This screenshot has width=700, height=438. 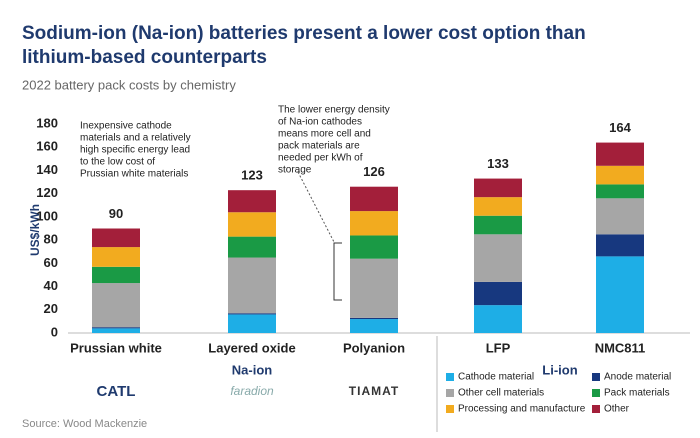 I want to click on annotation: Prussian white materials, so click(x=134, y=174).